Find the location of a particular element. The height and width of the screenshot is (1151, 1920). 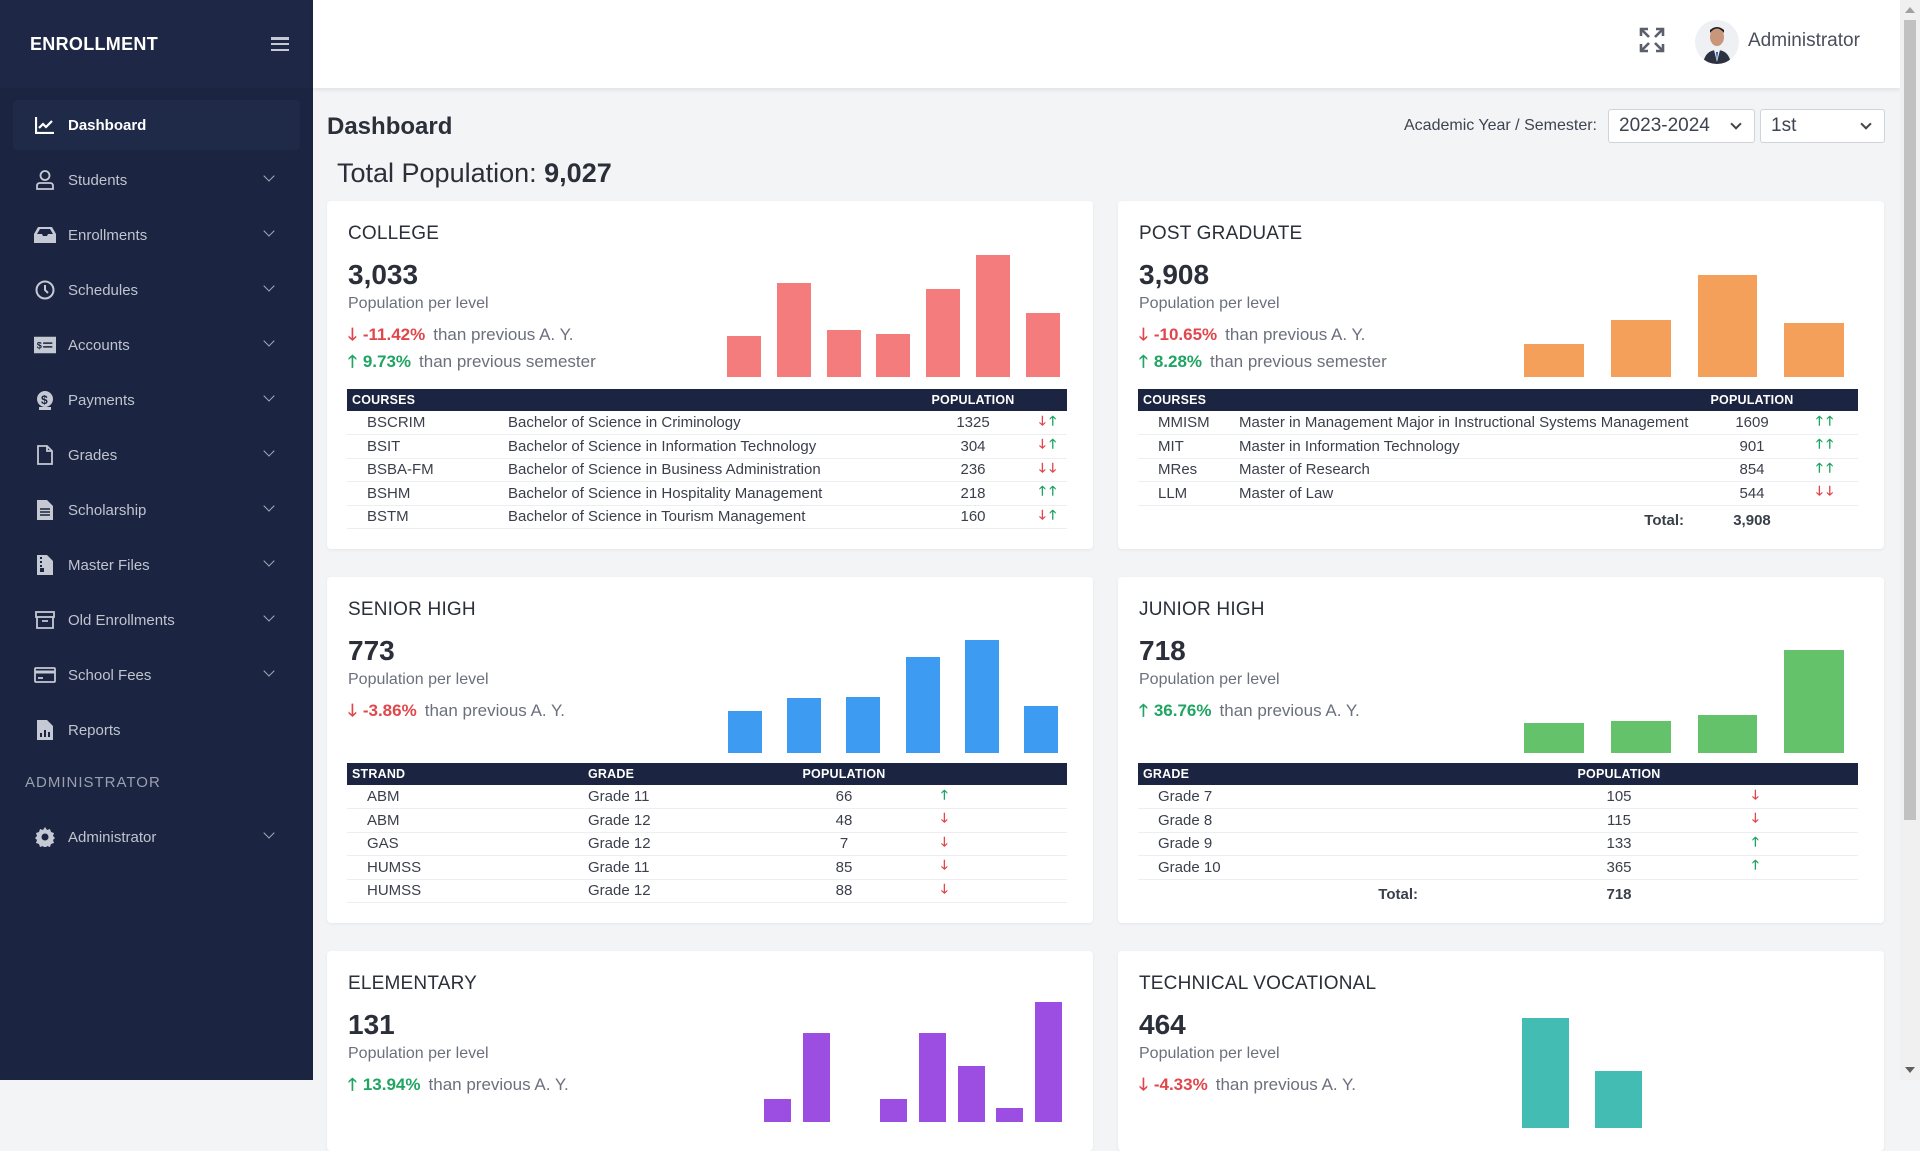

sidebar-item-enrollments: Enrollments is located at coordinates (156, 235).